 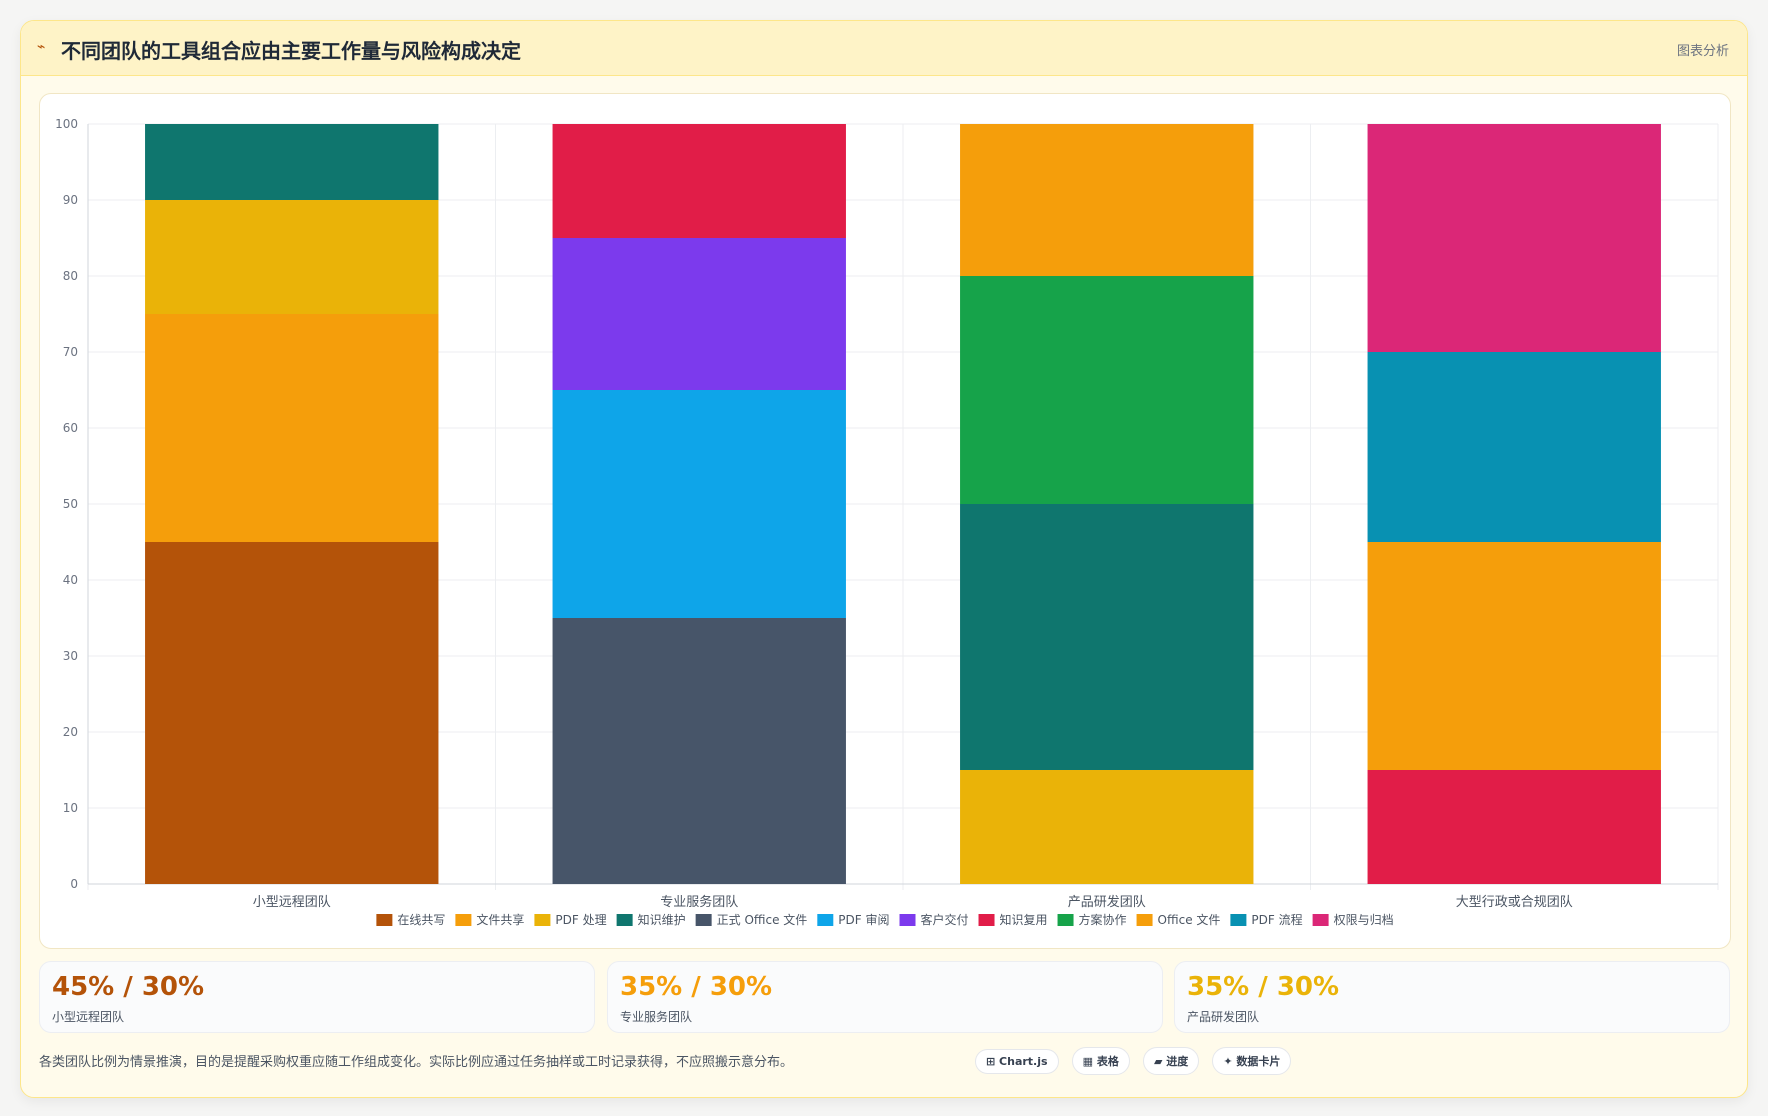 I want to click on card-header: ⌁ 不同团队的工具组合应由主要工作量与风险构成决定 图表分析, so click(x=884, y=48).